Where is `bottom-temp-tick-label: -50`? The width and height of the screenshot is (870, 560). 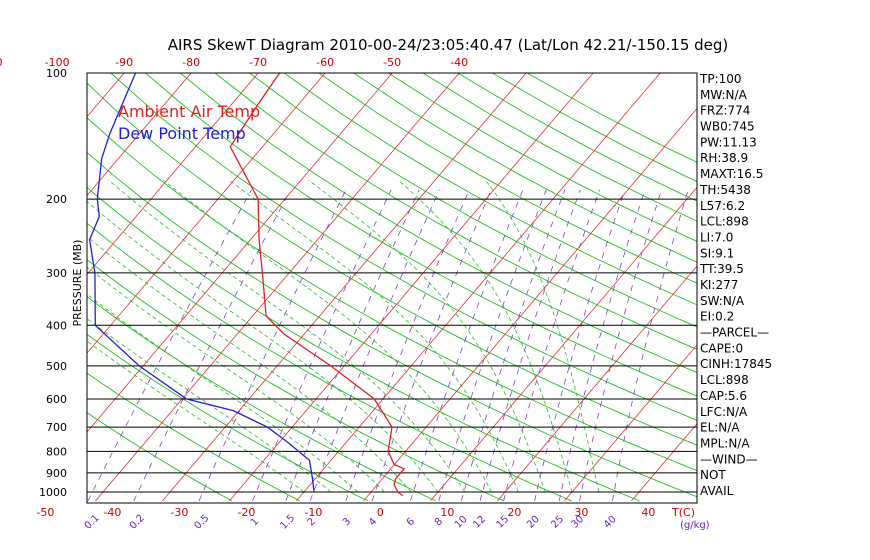
bottom-temp-tick-label: -50 is located at coordinates (45, 512).